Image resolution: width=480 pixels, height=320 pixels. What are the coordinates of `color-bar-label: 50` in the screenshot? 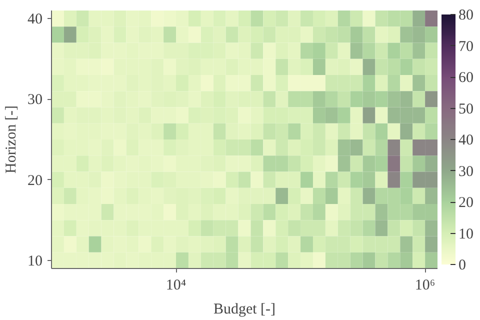 It's located at (466, 109).